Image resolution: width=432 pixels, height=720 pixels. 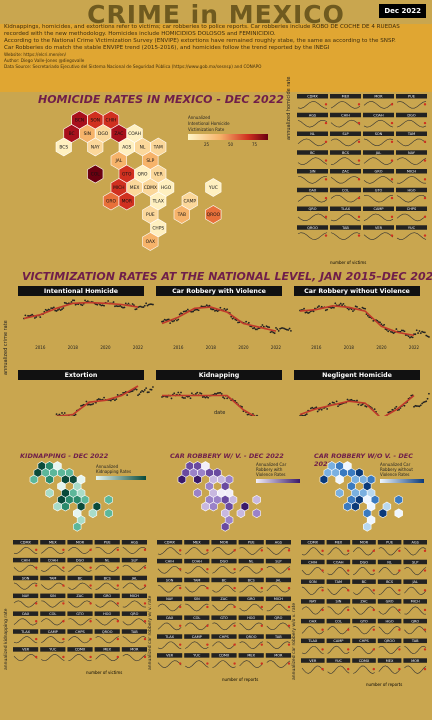 I want to click on small-multiple-panel: YUC, so click(x=411, y=232).